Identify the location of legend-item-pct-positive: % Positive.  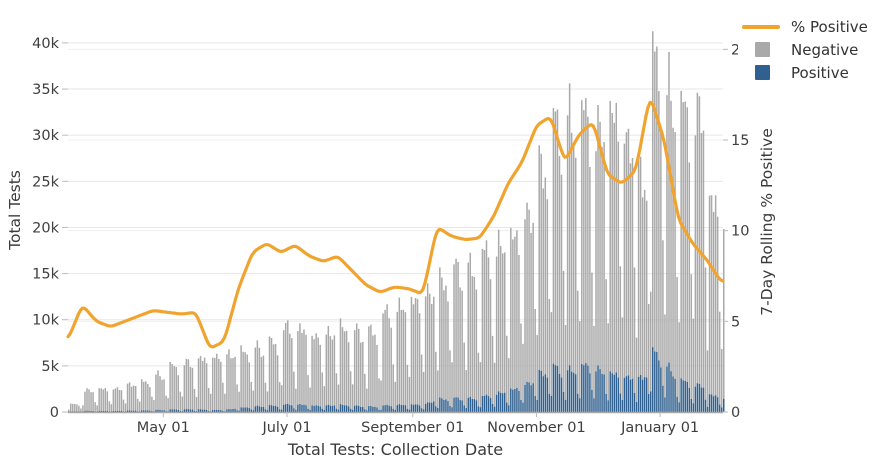
(805, 26).